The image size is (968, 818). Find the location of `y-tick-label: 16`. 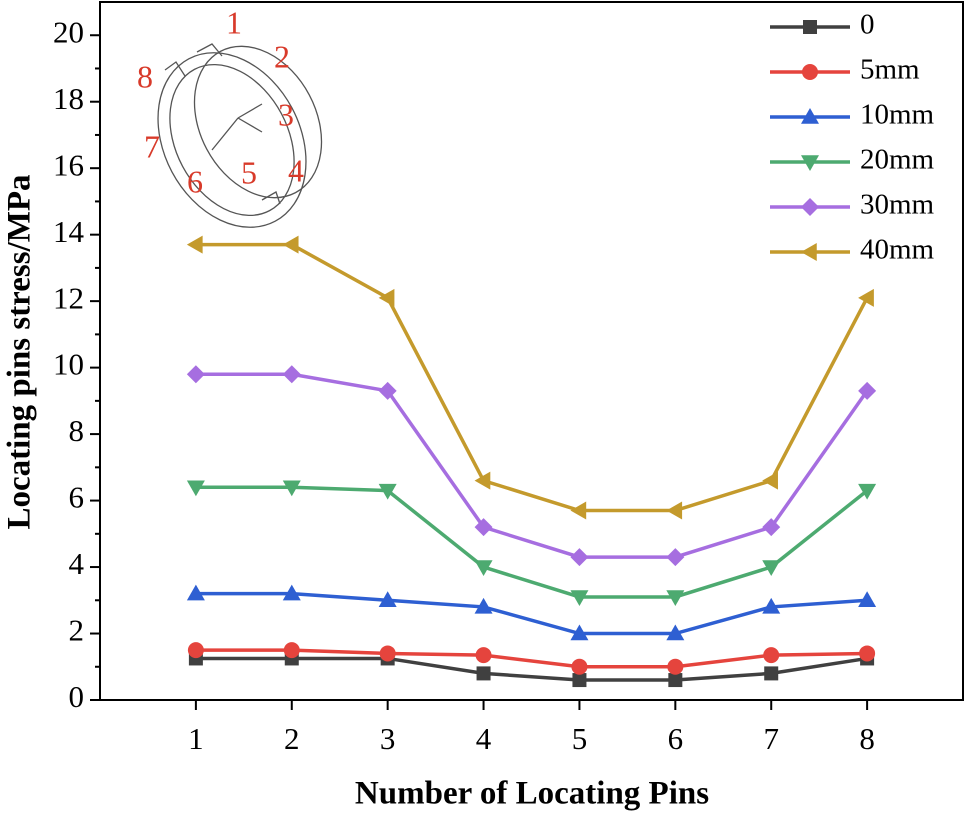

y-tick-label: 16 is located at coordinates (68, 164).